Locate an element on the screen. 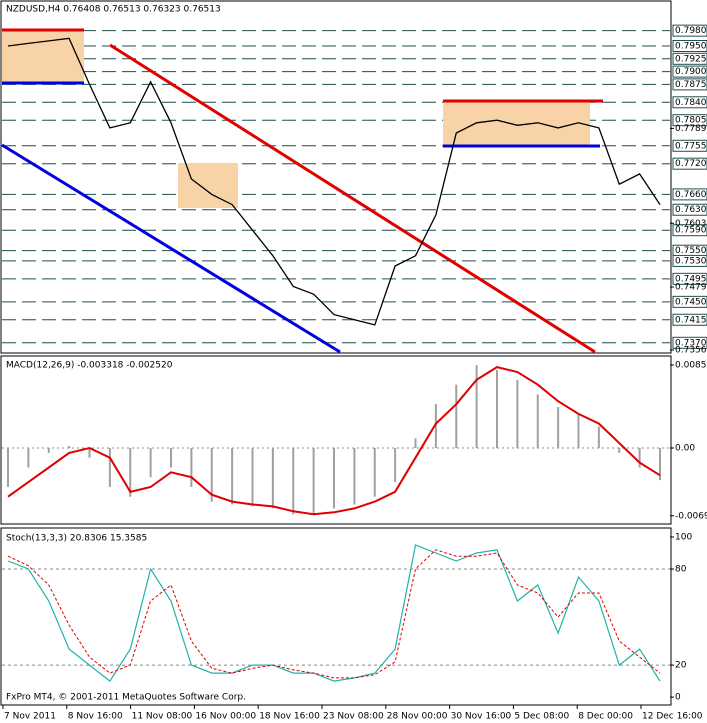 Image resolution: width=707 pixels, height=723 pixels. x-tick-label: 12 Dec 16:00 is located at coordinates (672, 717).